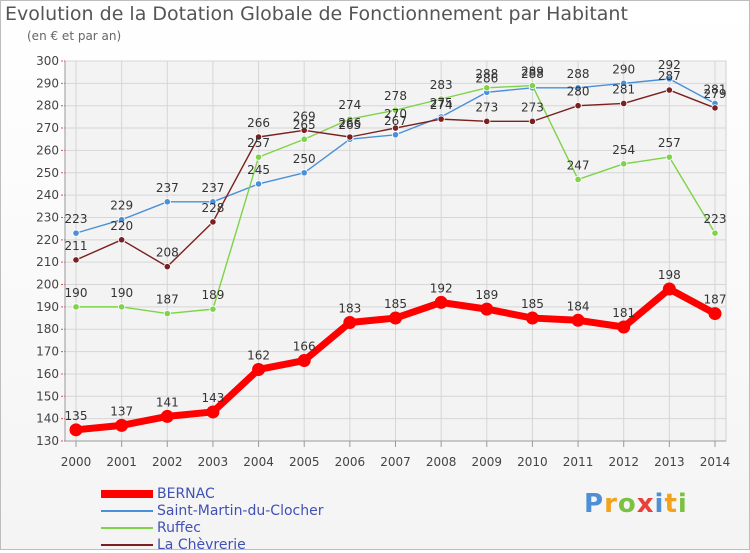 Image resolution: width=750 pixels, height=553 pixels. What do you see at coordinates (47, 329) in the screenshot?
I see `y-tick-label: 180` at bounding box center [47, 329].